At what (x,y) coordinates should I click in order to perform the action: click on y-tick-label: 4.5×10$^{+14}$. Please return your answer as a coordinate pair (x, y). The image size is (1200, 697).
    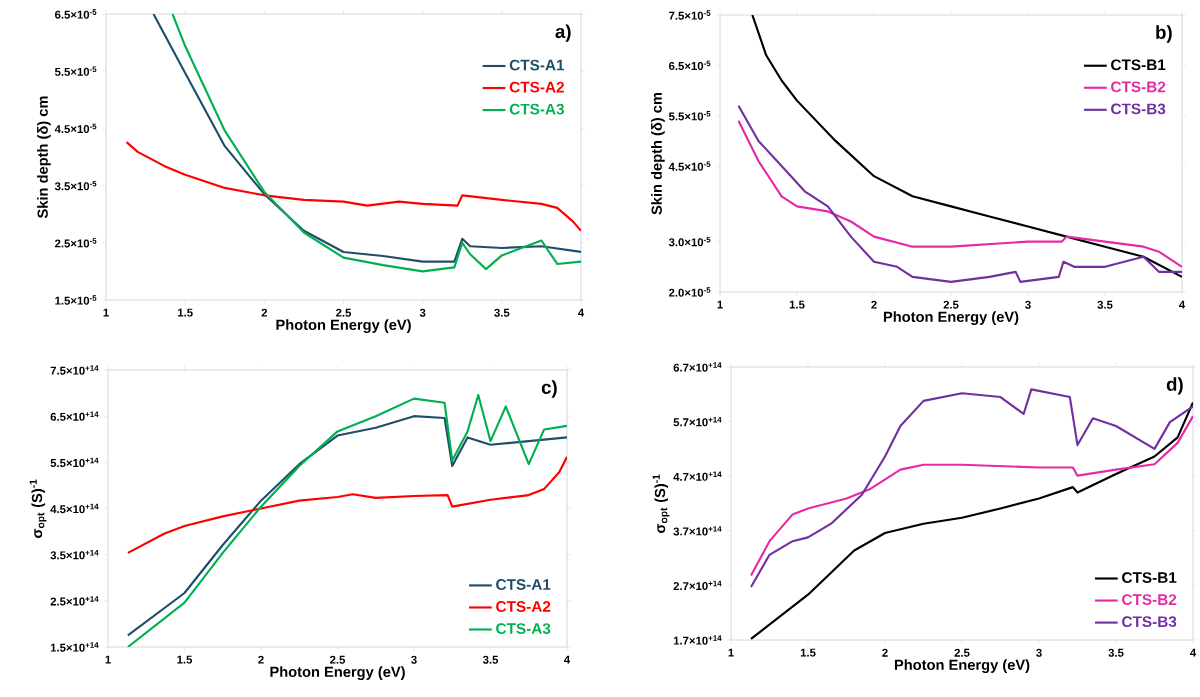
    Looking at the image, I should click on (74, 508).